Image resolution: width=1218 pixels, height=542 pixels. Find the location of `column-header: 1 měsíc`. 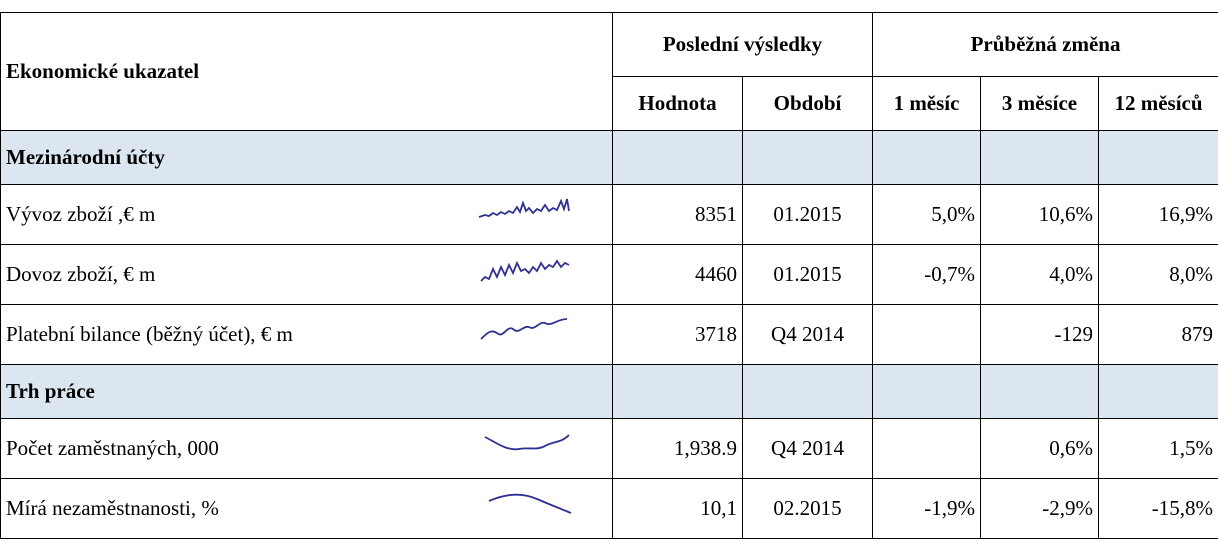

column-header: 1 měsíc is located at coordinates (927, 103).